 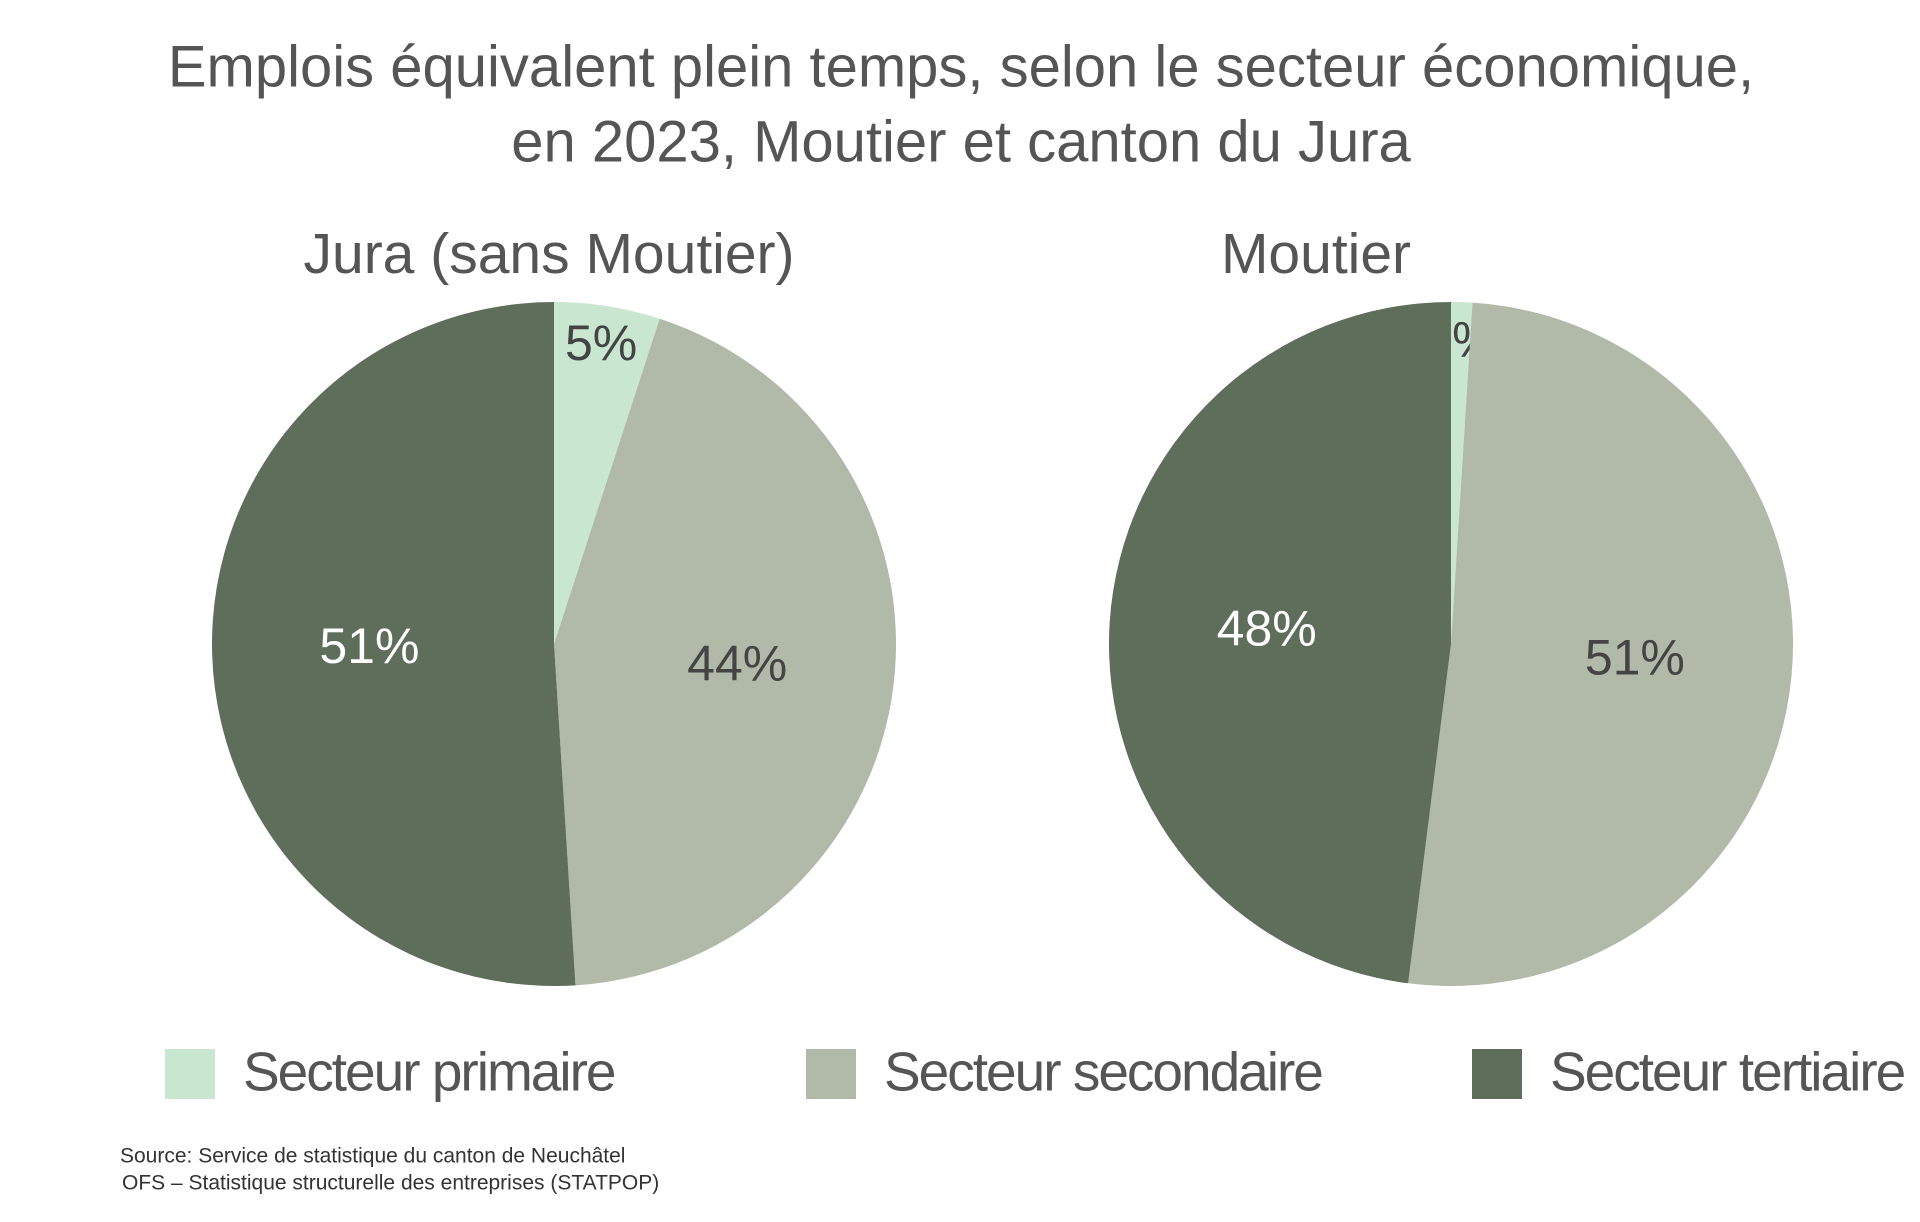 I want to click on legend-label: Secteur primaire, so click(x=429, y=1072).